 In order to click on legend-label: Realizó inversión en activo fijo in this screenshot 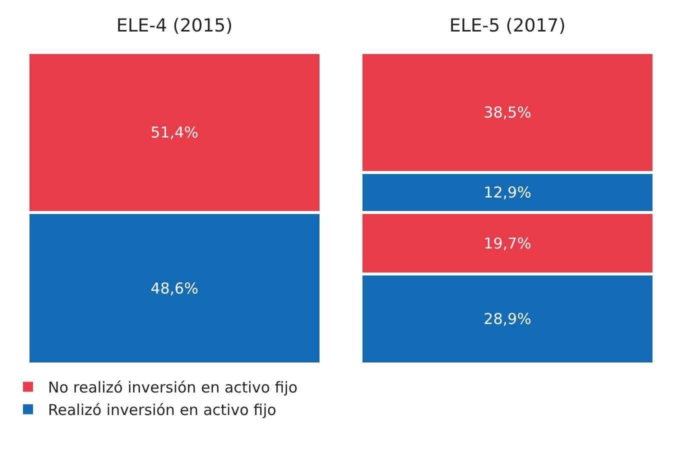, I will do `click(162, 410)`.